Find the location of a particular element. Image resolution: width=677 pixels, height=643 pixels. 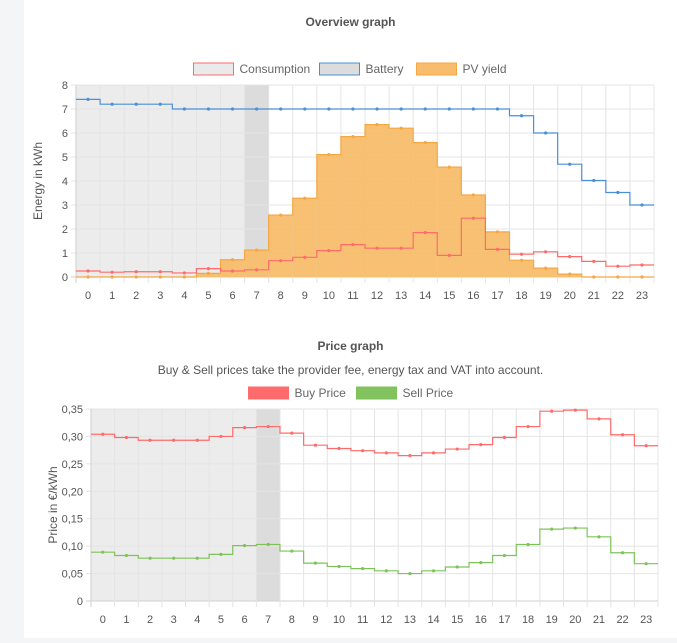

x-tick-label: 1 is located at coordinates (126, 620).